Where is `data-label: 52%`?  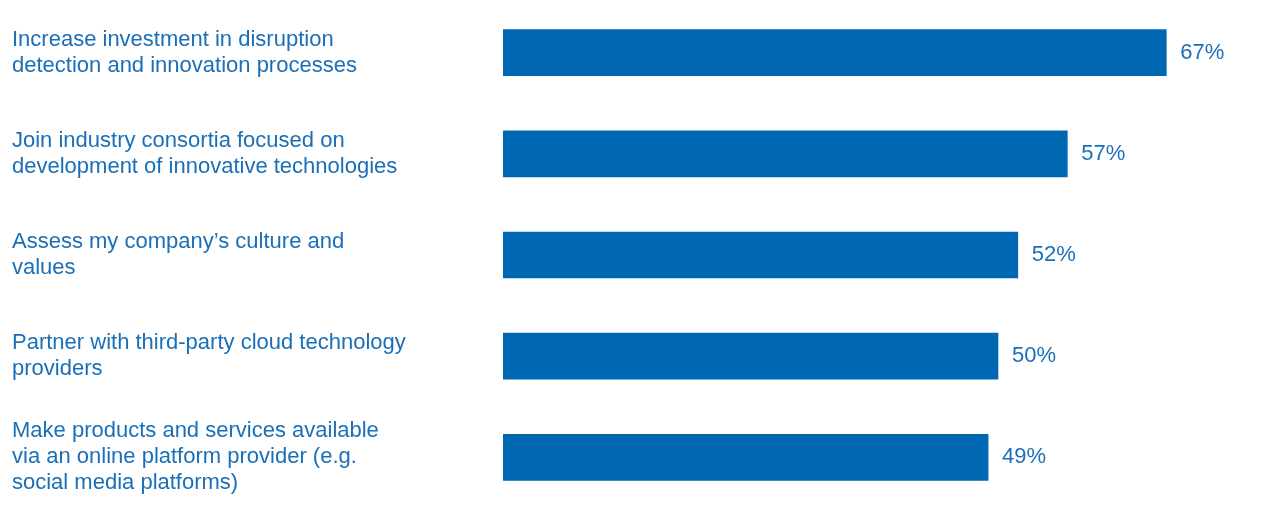
data-label: 52% is located at coordinates (1053, 254).